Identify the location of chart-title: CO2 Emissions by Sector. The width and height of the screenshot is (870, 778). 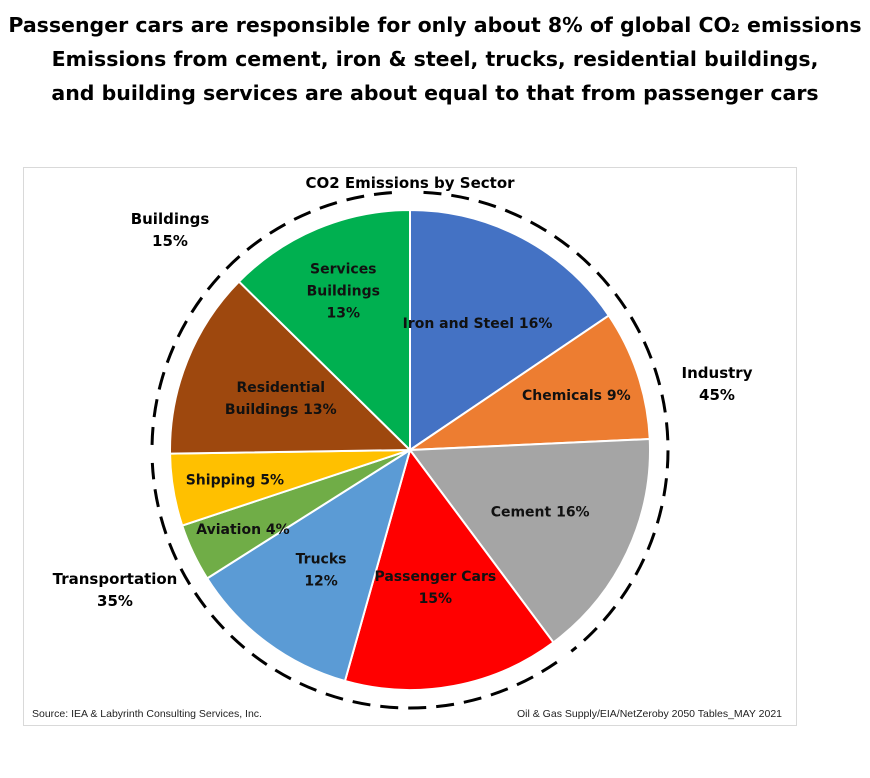
(410, 183).